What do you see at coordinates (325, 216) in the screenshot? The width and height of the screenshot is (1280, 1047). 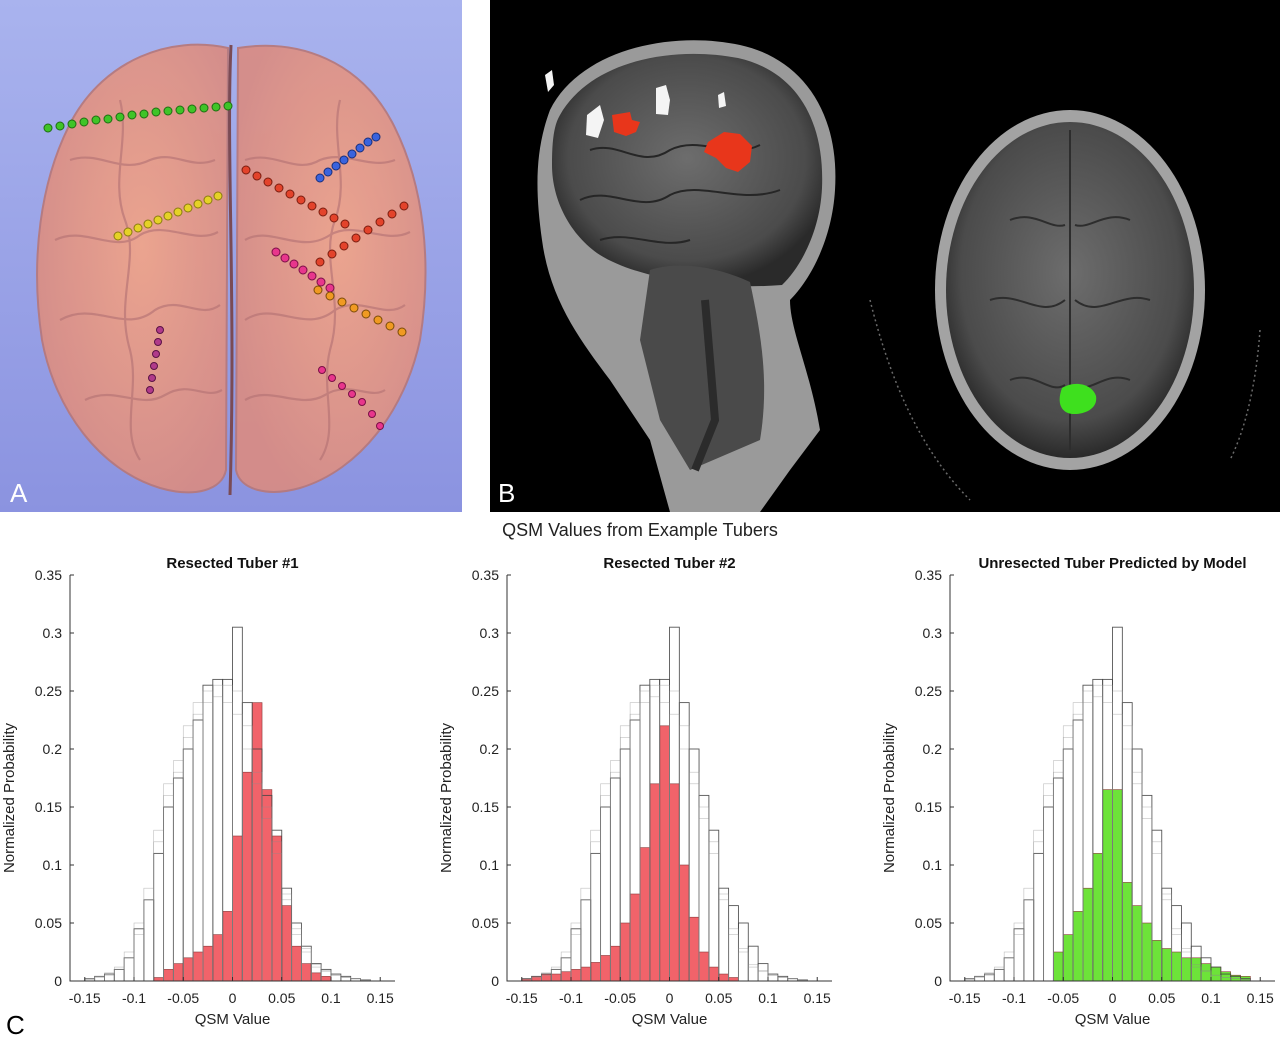 I see `electrode-red` at bounding box center [325, 216].